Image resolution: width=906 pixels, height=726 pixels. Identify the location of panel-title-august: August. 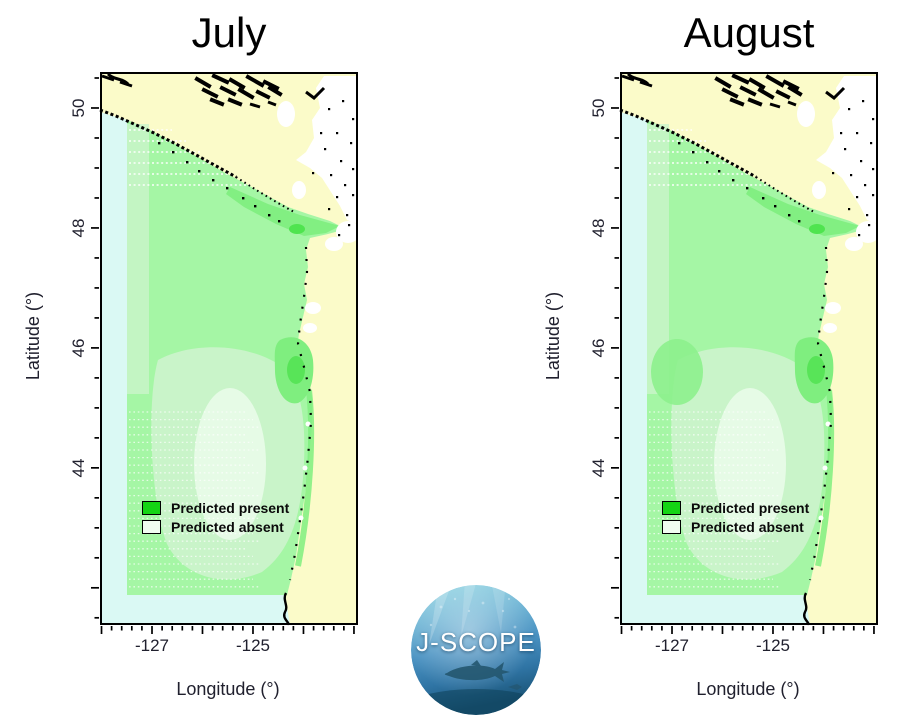
(749, 32).